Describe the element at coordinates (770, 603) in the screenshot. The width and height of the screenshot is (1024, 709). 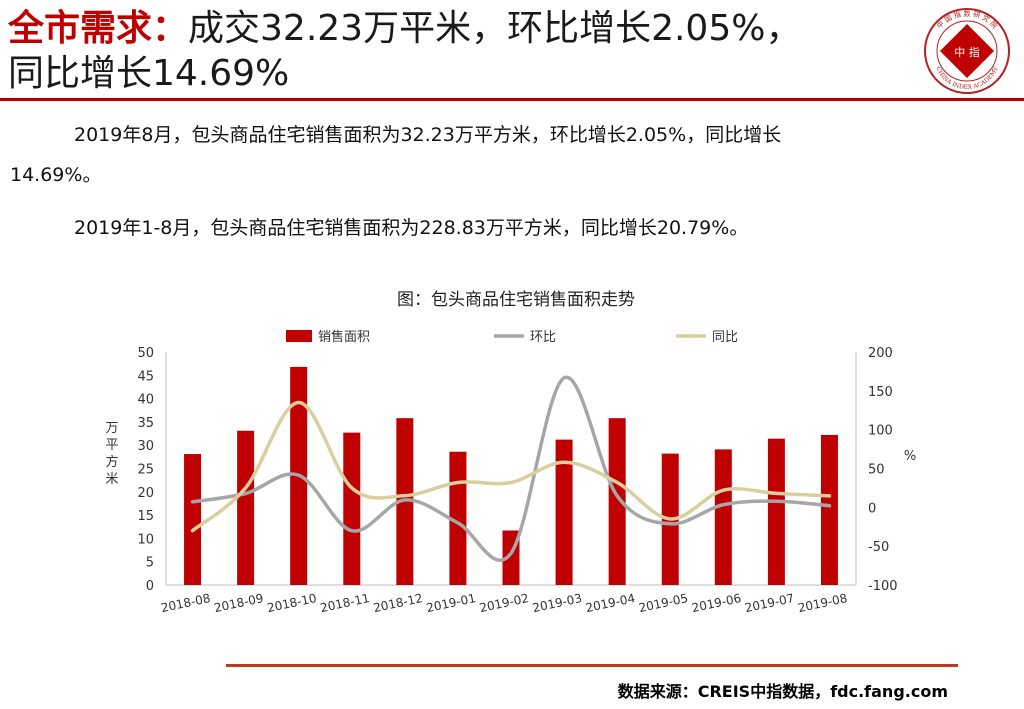
I see `x-tick-label: 2019-07` at that location.